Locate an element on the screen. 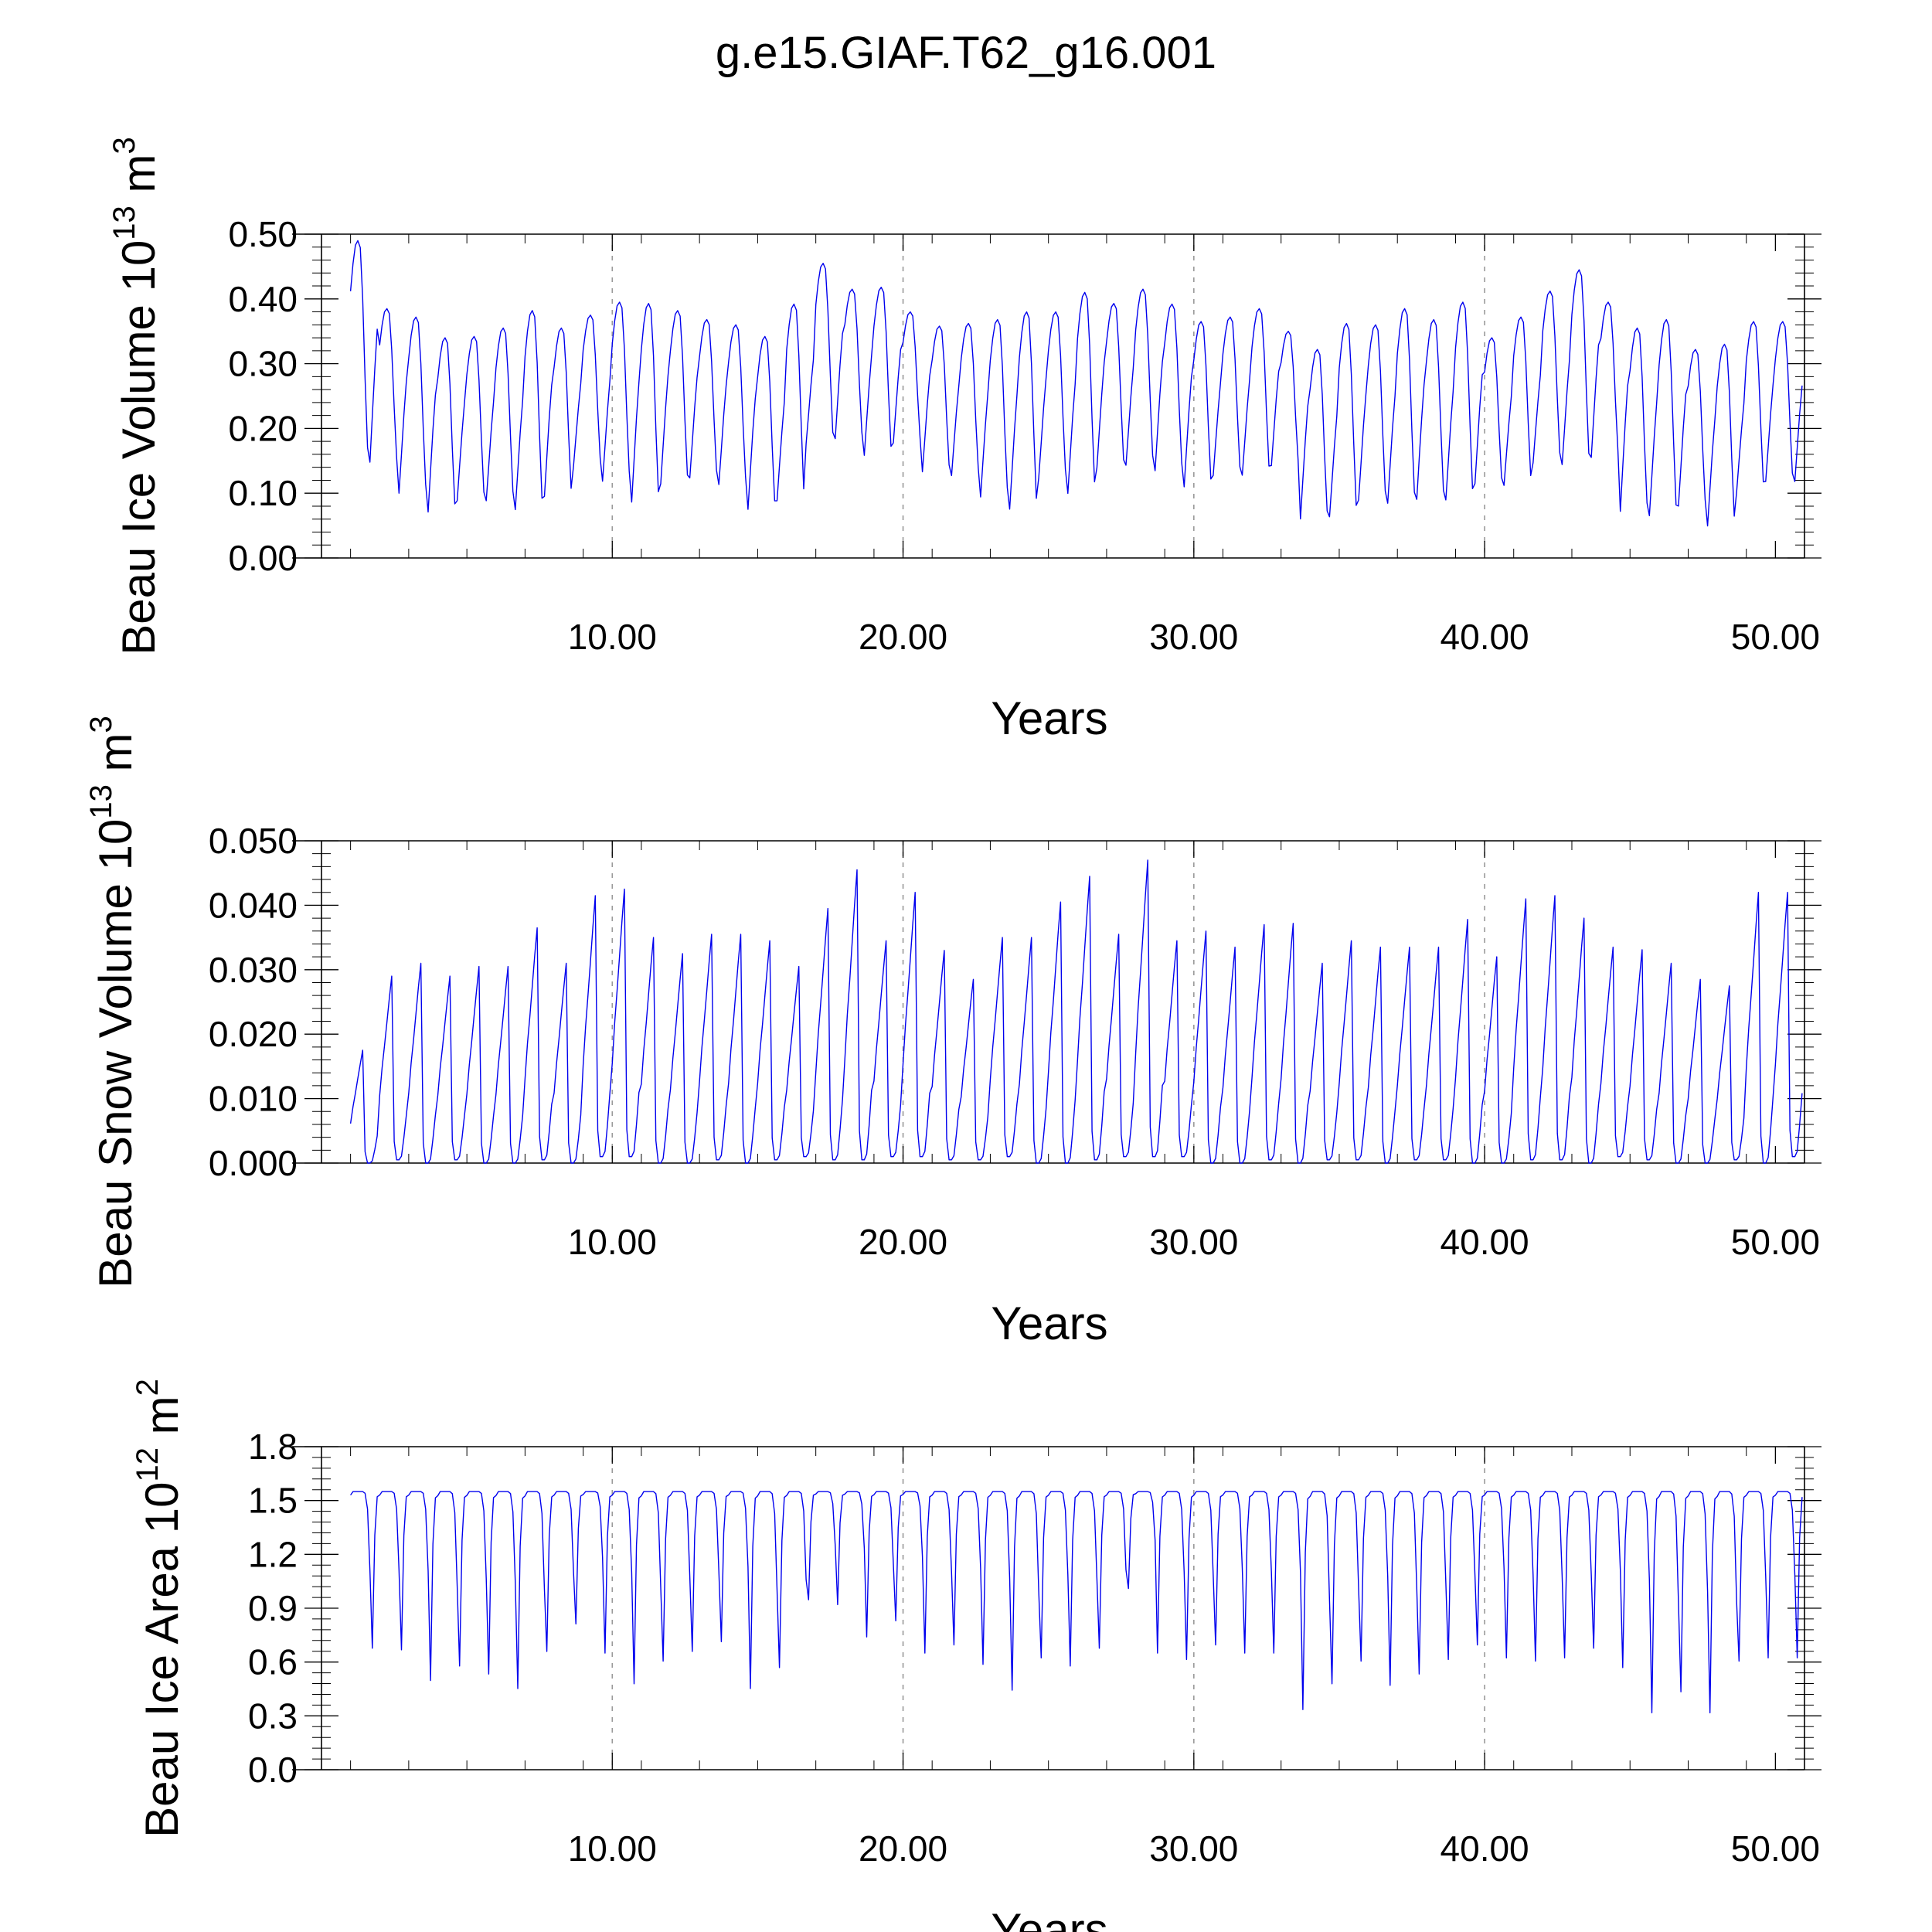  y-tick-label: 0.3 is located at coordinates (273, 1716).